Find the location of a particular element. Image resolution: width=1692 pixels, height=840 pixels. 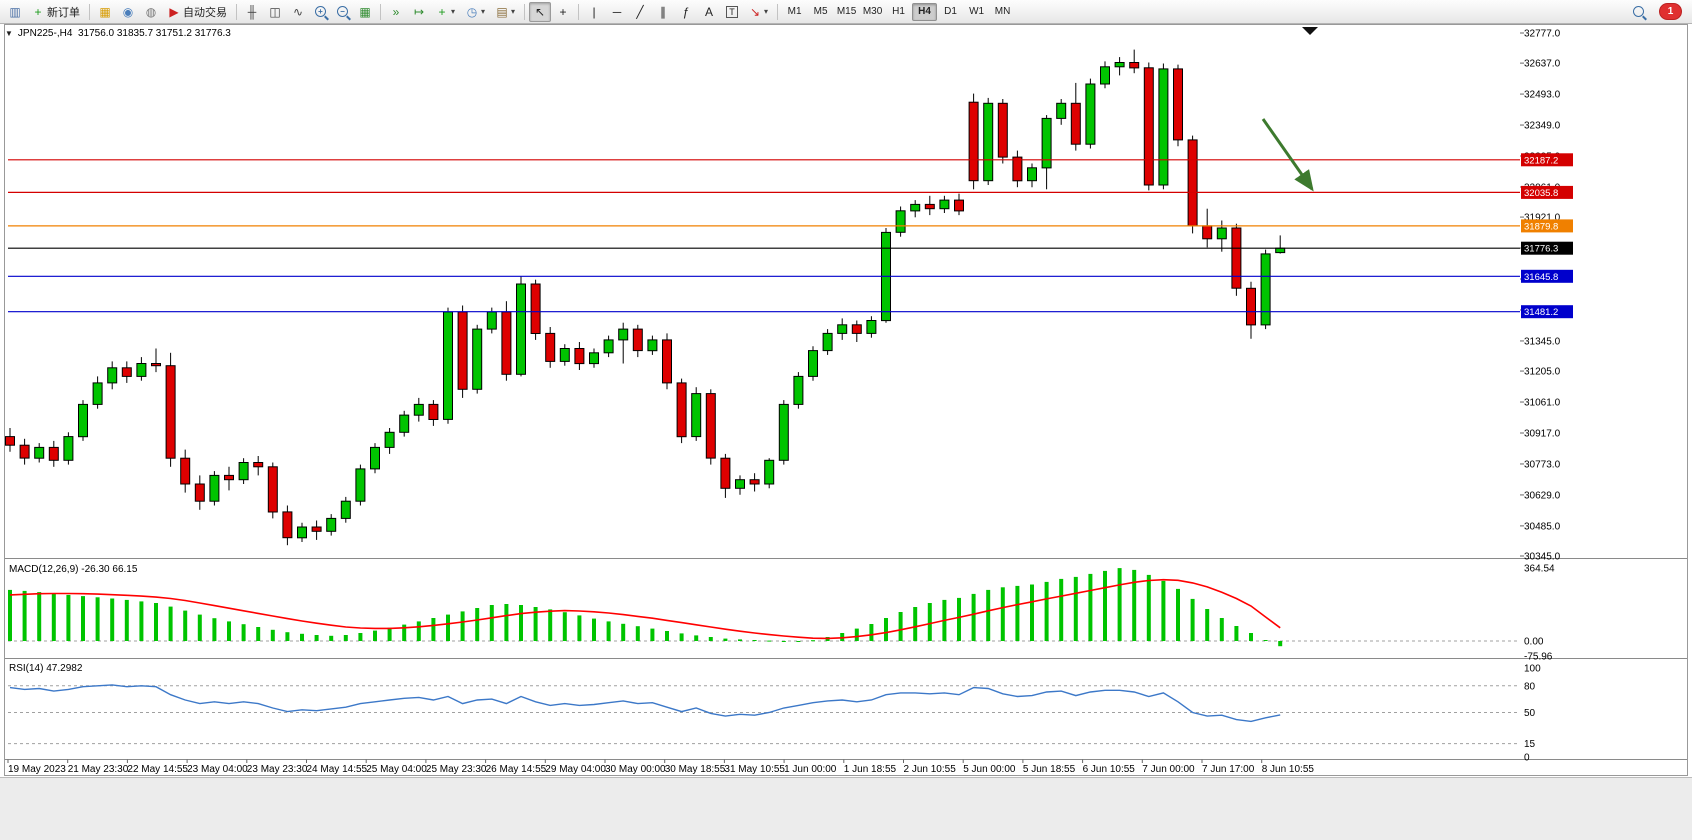

market-watch-icon: ▦ is located at coordinates (105, 11).